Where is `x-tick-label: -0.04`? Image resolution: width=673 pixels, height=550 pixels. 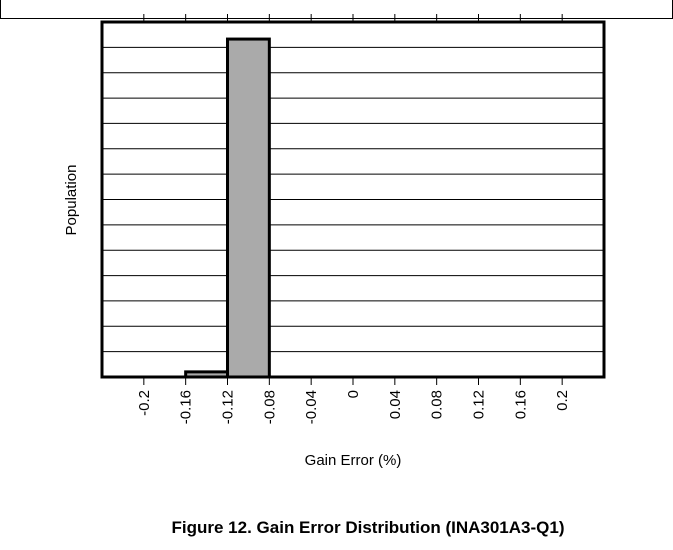 x-tick-label: -0.04 is located at coordinates (311, 407).